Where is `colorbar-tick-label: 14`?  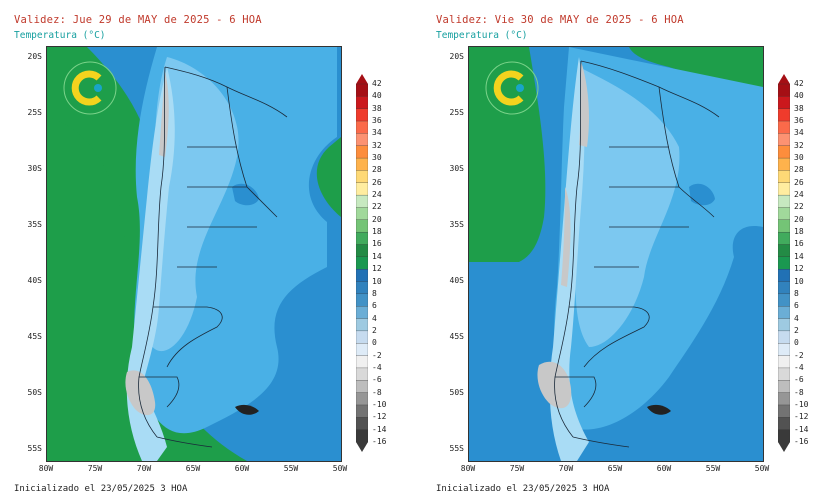 colorbar-tick-label: 14 is located at coordinates (799, 256).